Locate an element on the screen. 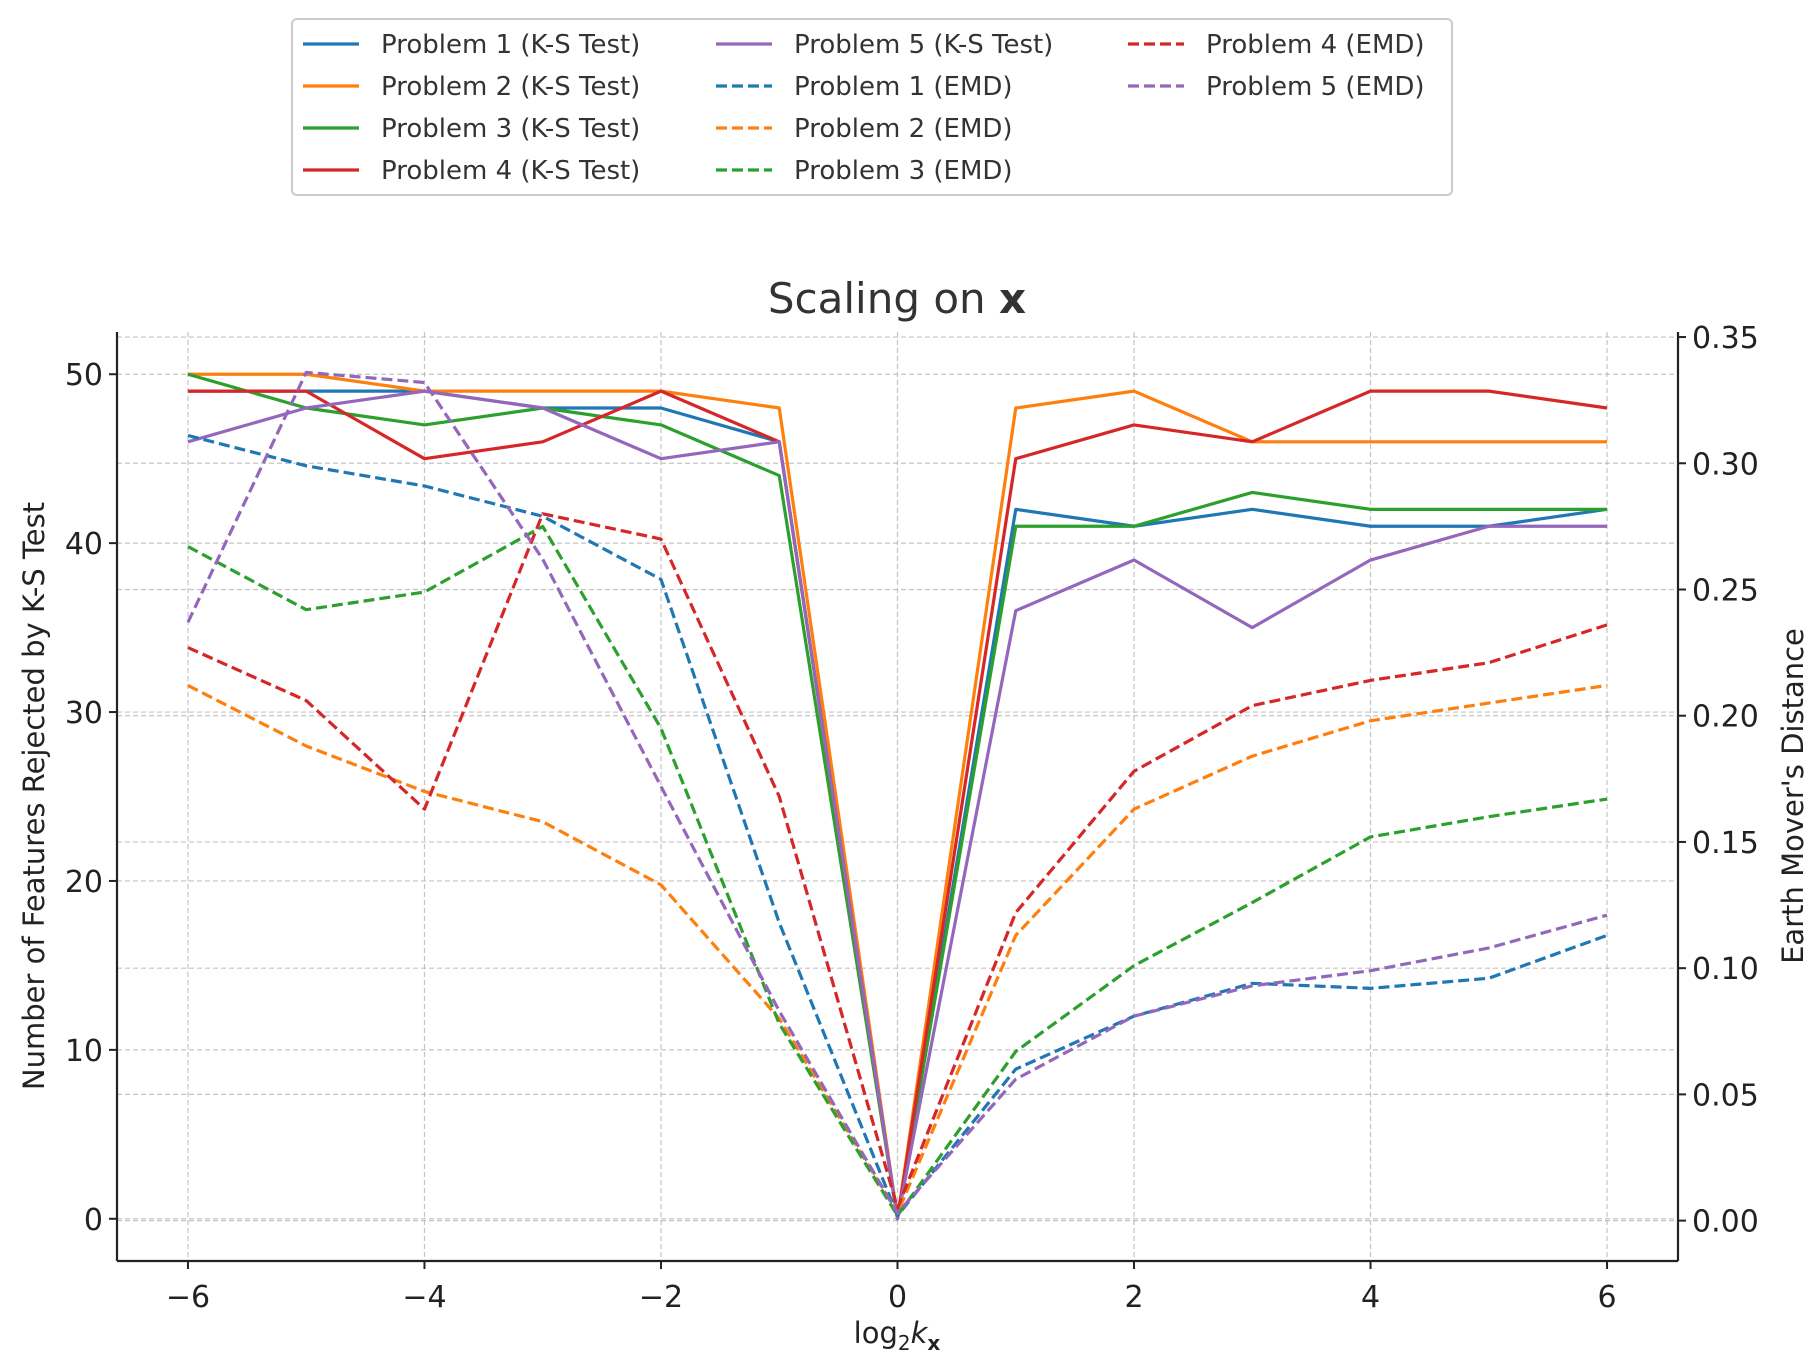  y2-tick-label: 0.30 is located at coordinates (1725, 464).